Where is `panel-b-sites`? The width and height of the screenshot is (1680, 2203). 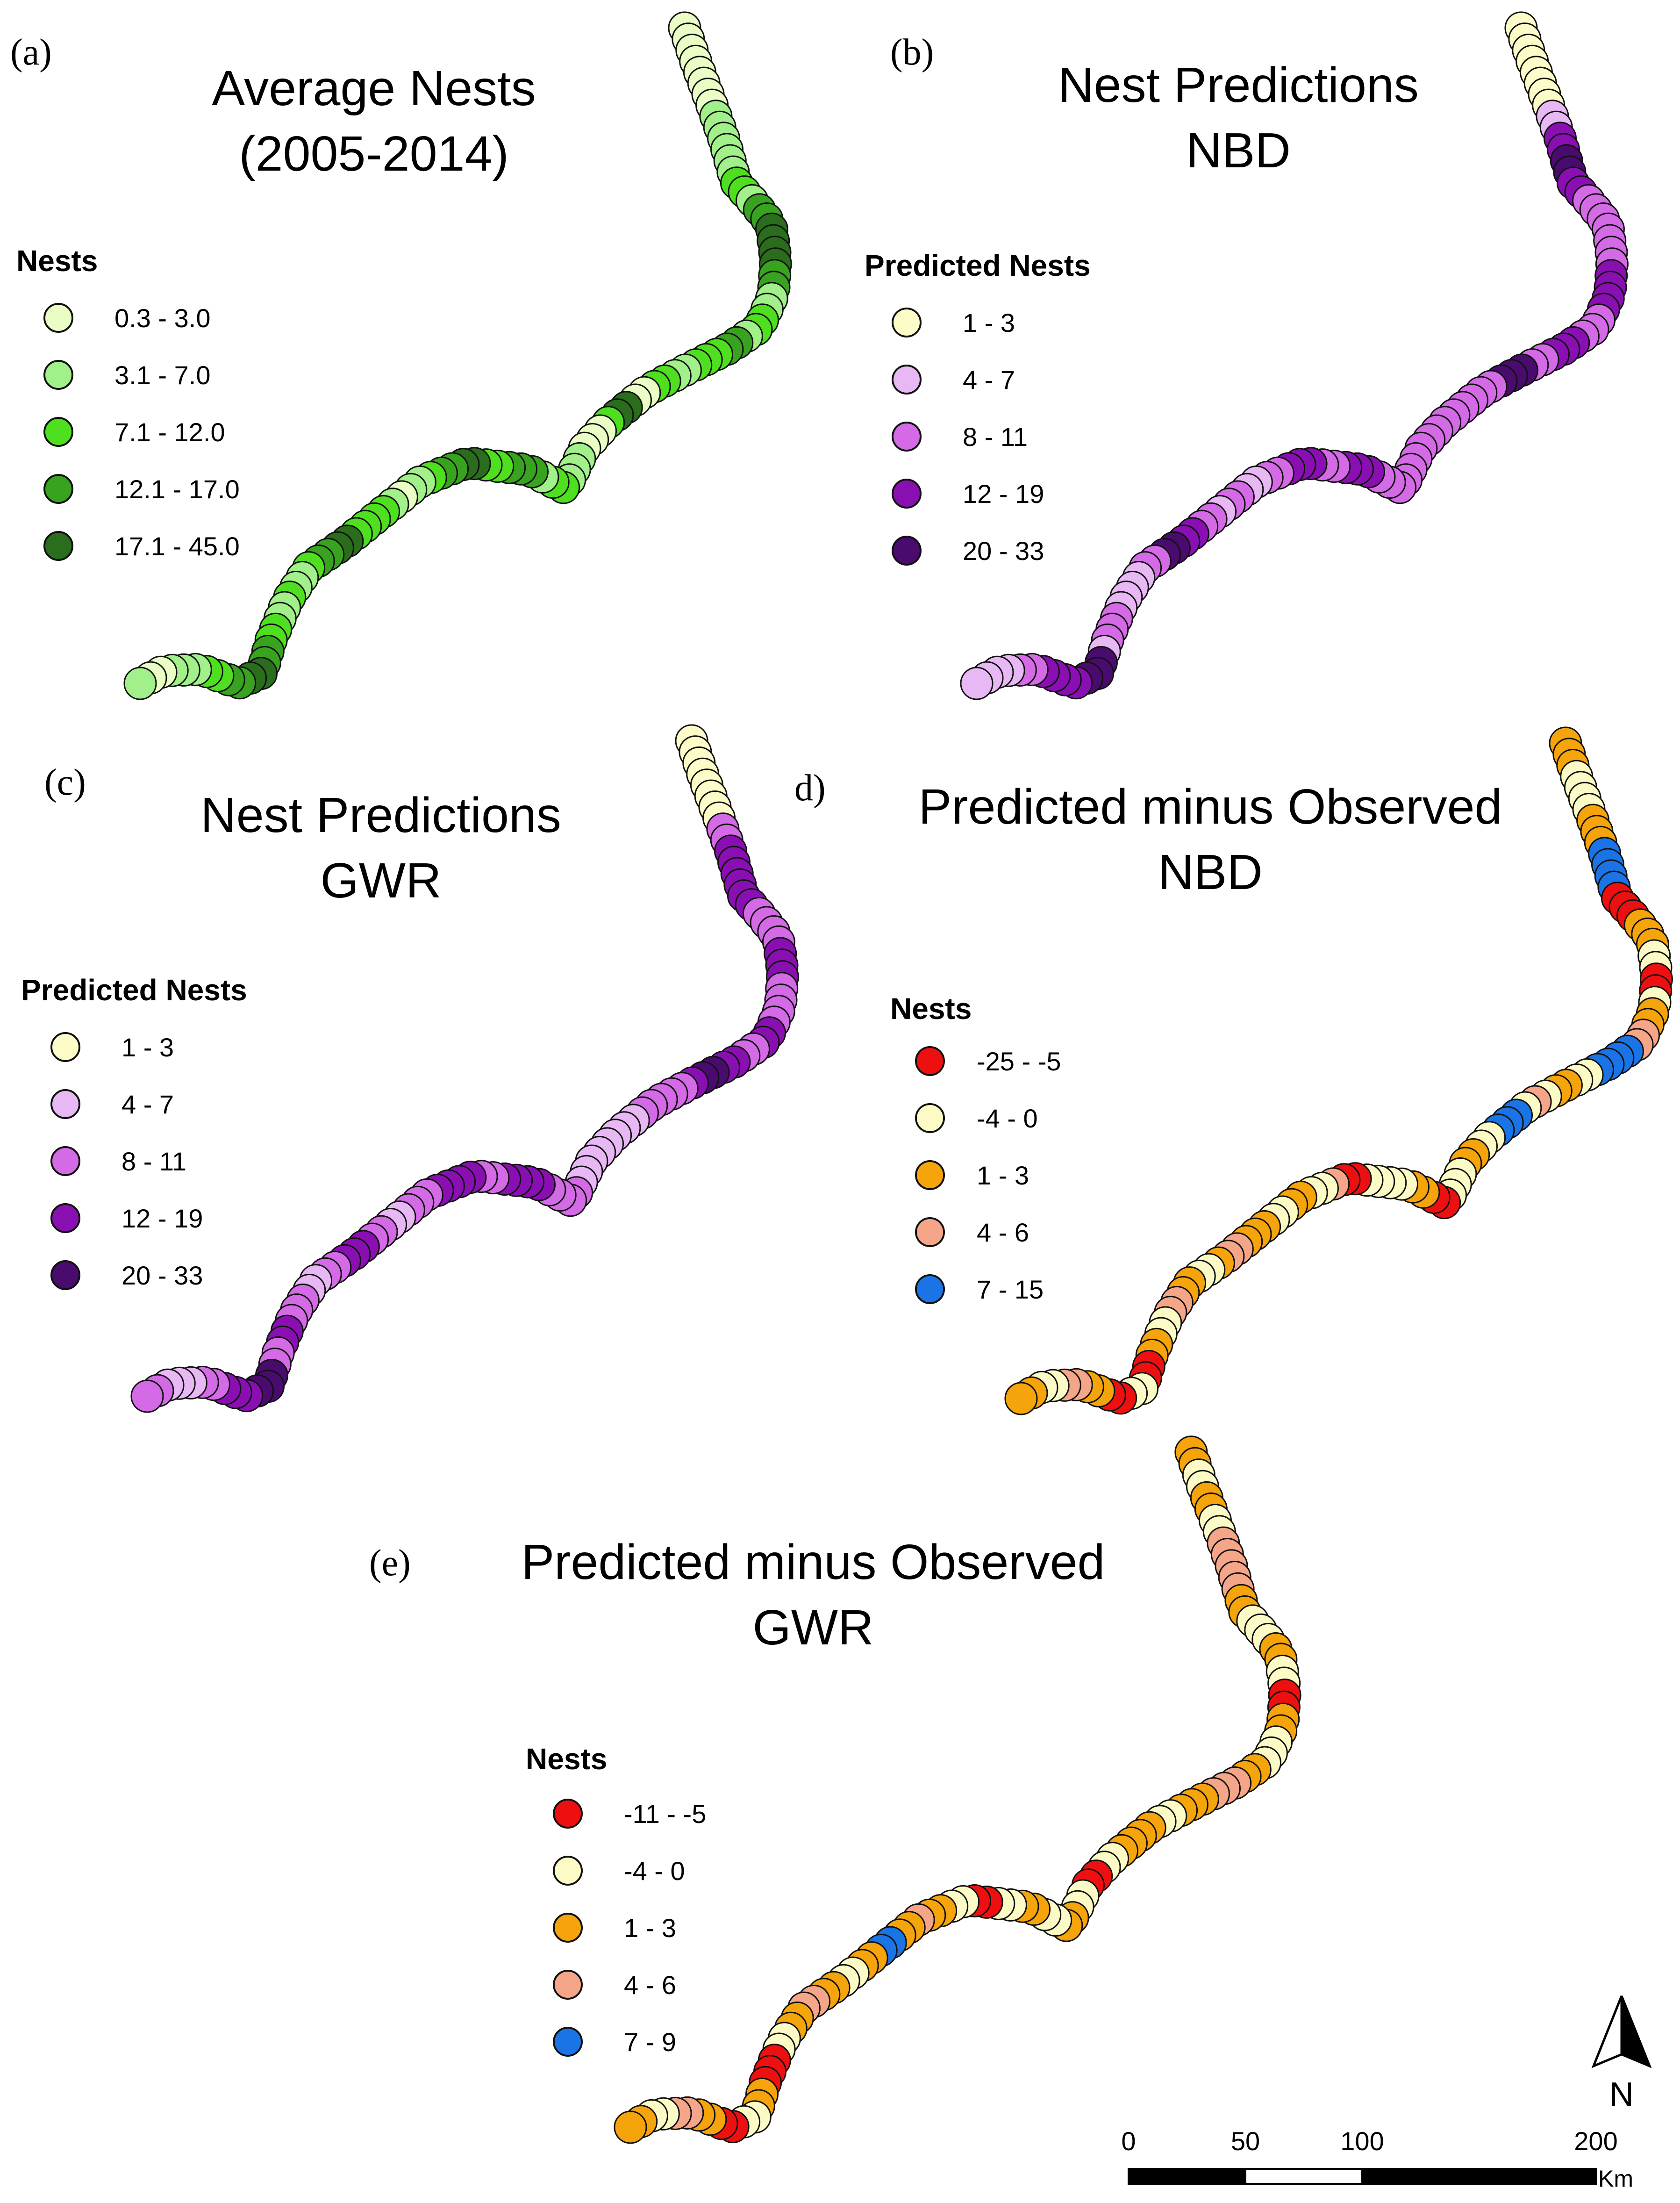 panel-b-sites is located at coordinates (1294, 355).